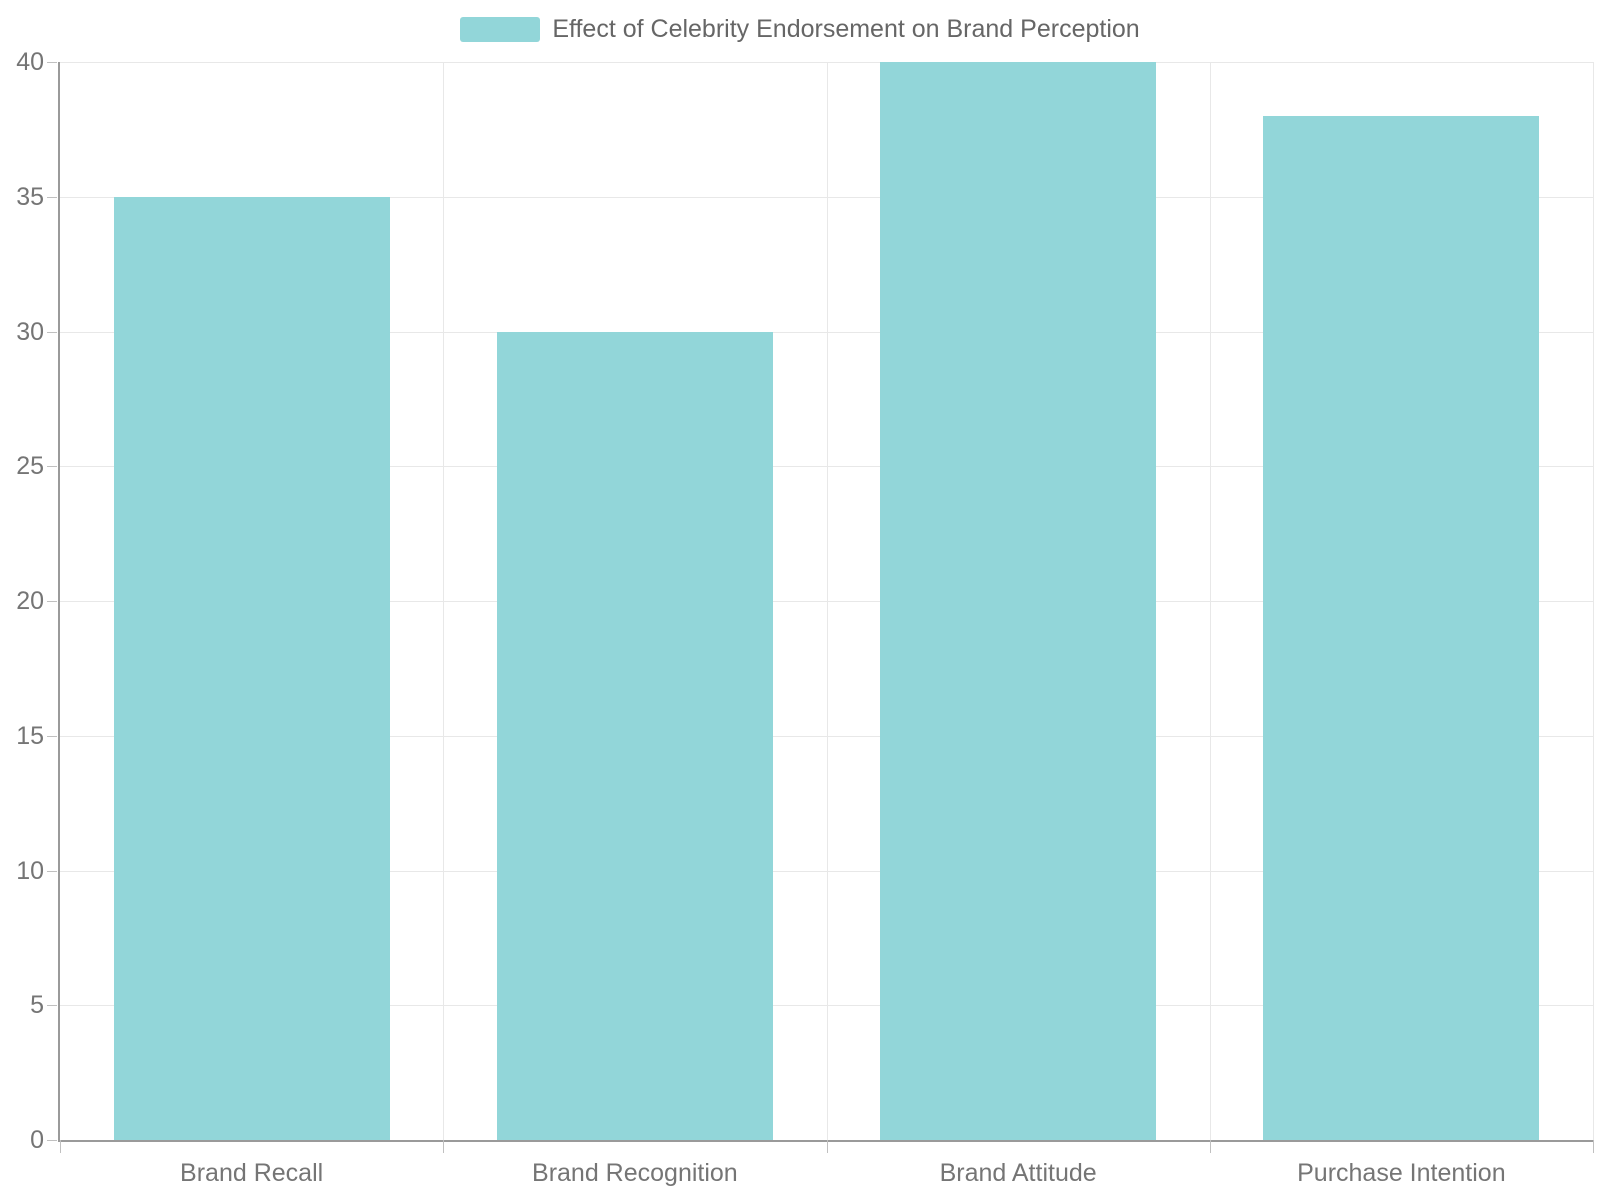 The height and width of the screenshot is (1200, 1600). I want to click on x-tick-label: Purchase Intention, so click(1401, 1173).